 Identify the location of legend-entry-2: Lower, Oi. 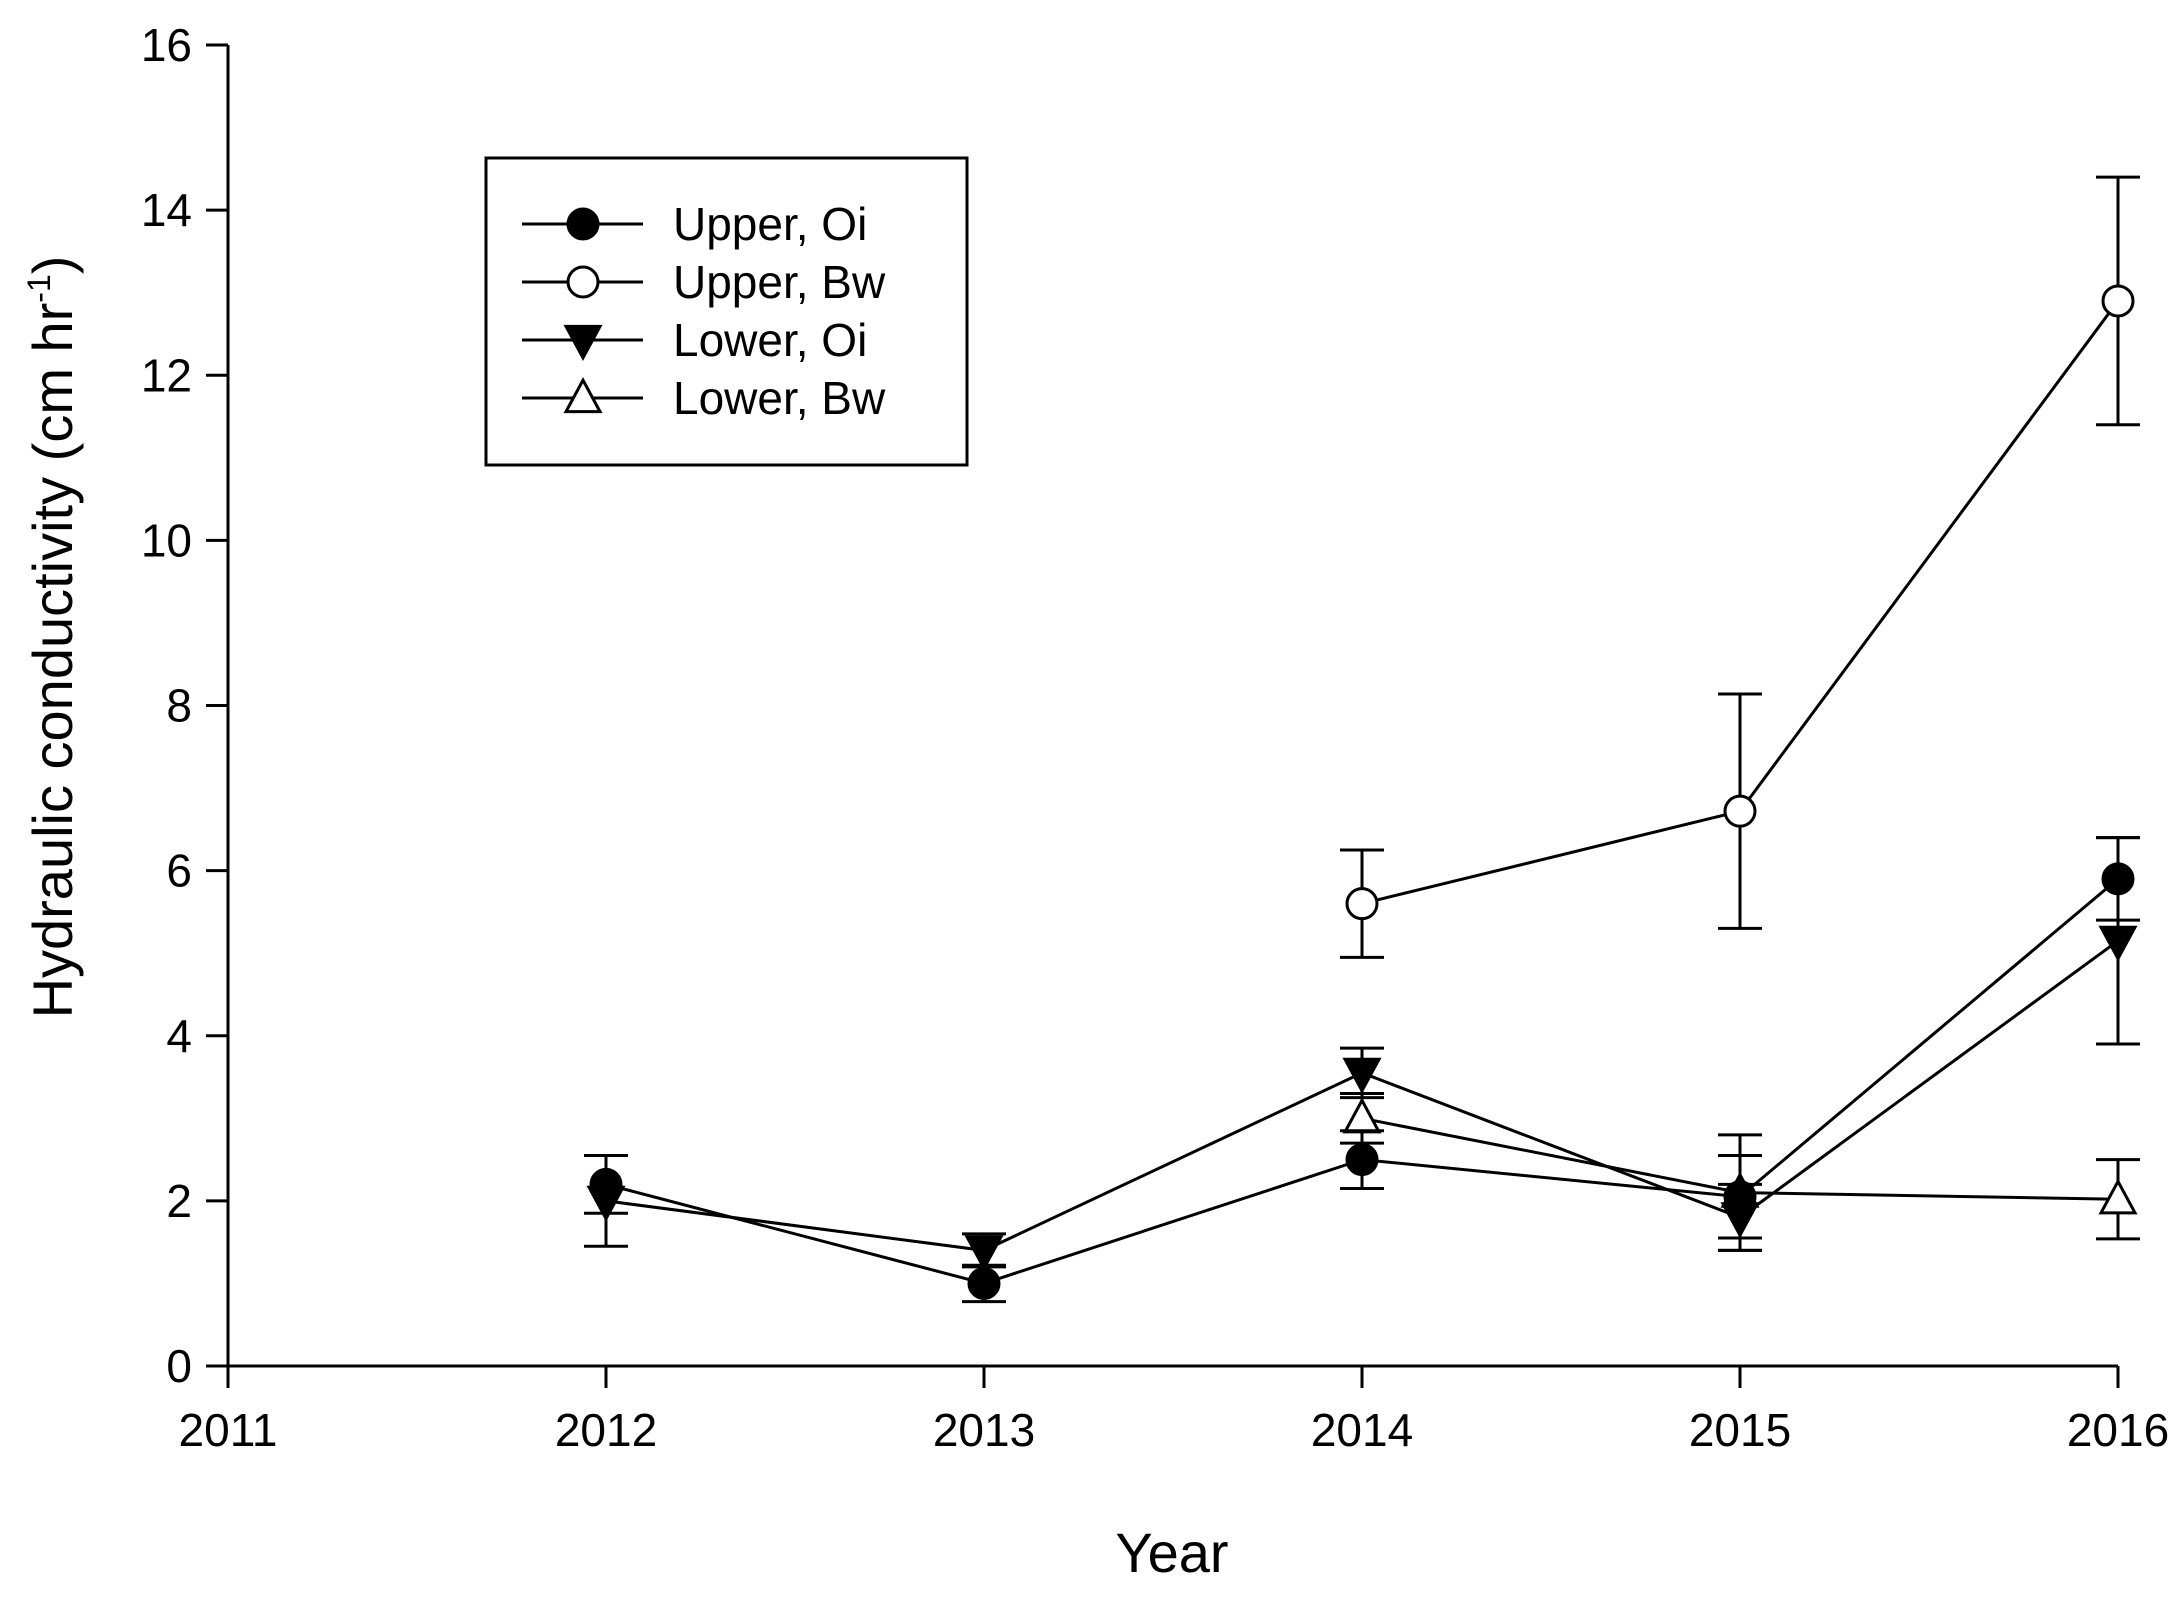
(694, 340).